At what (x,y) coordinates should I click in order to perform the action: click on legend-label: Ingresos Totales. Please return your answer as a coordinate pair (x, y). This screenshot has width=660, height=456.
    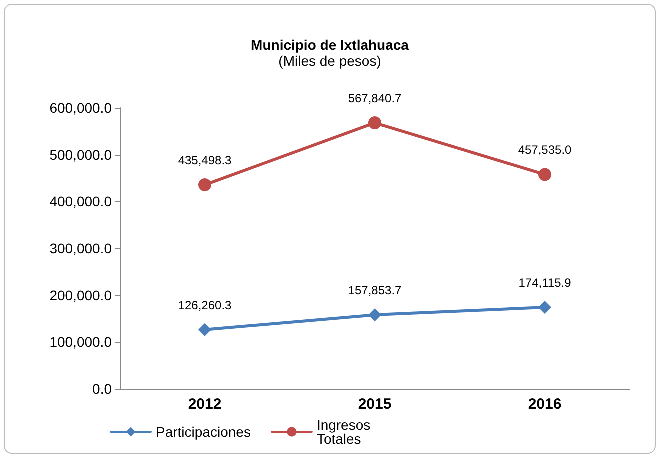
    Looking at the image, I should click on (345, 432).